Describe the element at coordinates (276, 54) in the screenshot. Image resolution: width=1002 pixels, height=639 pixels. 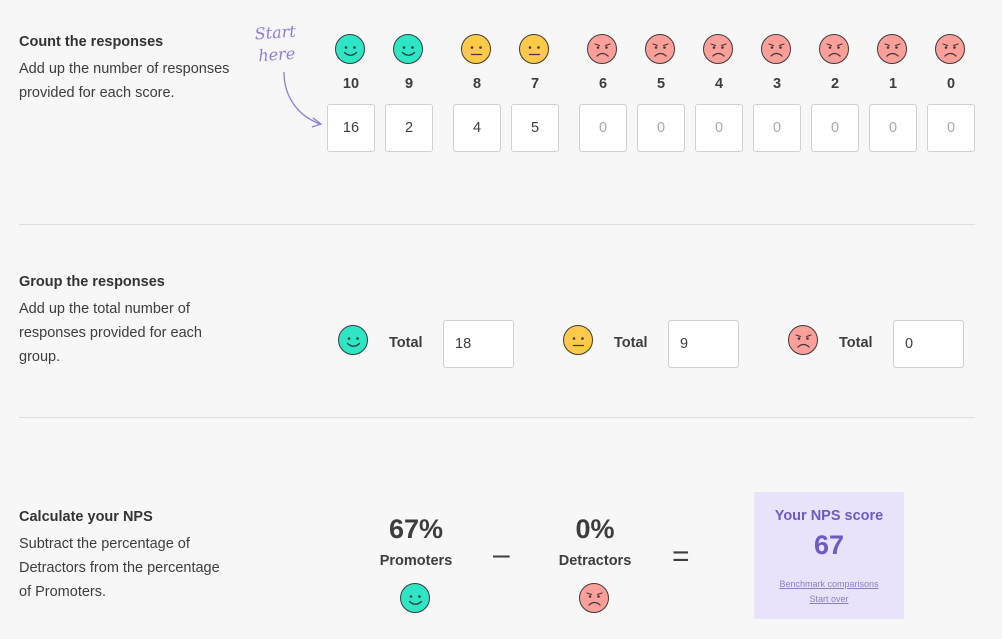
I see `start-hint-line2: here` at that location.